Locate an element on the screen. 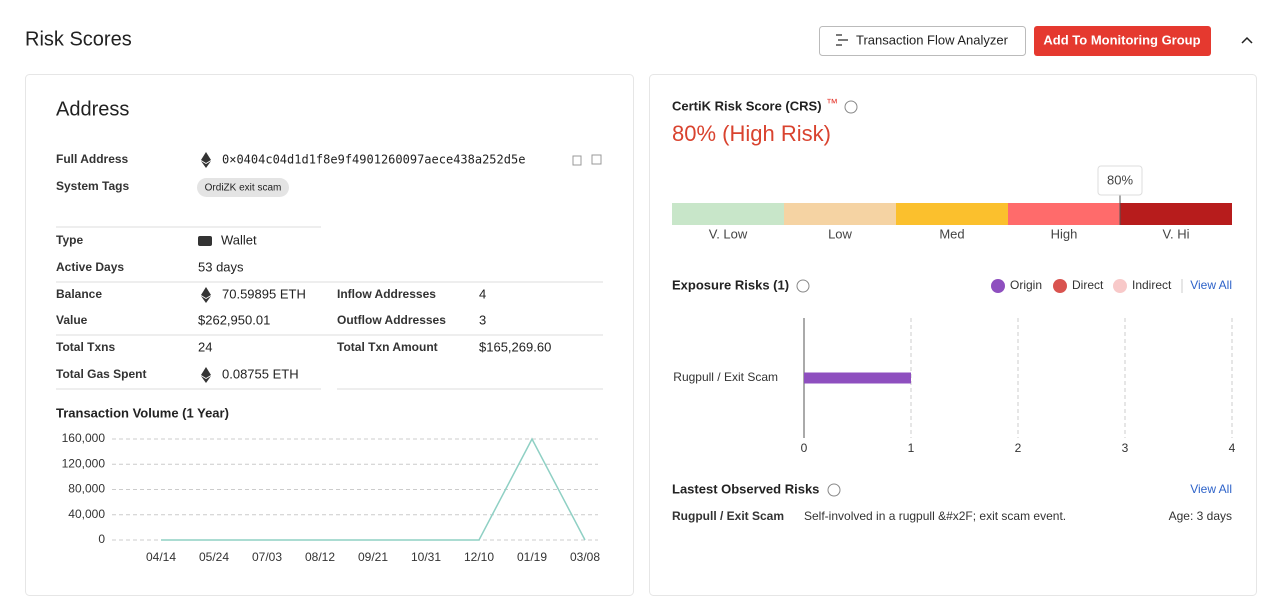  x-tick-label: 05/24 is located at coordinates (214, 557).